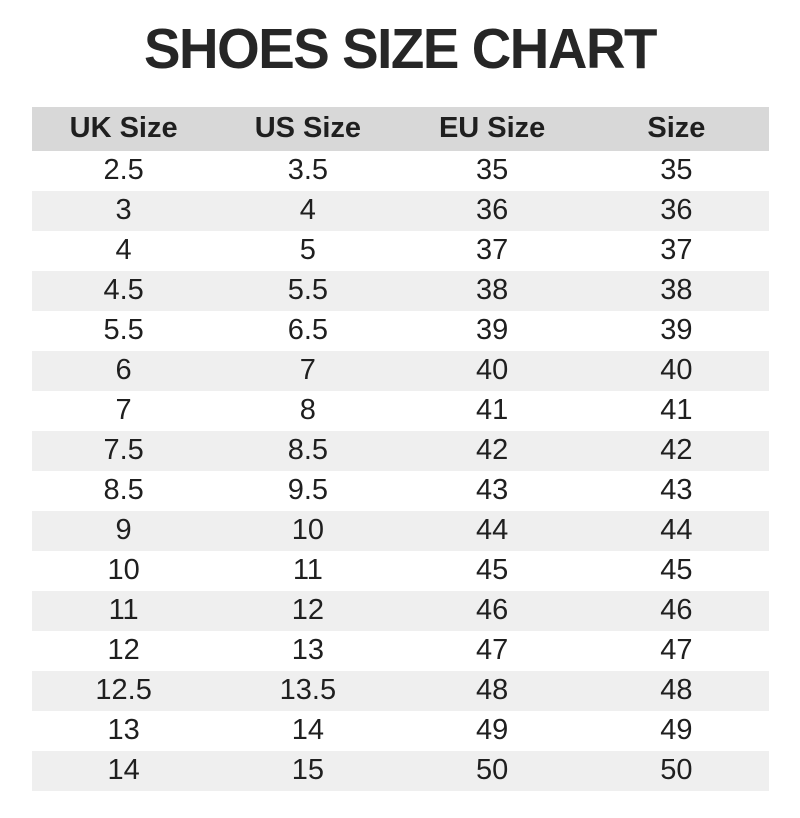 This screenshot has height=818, width=800. I want to click on table-cell: 8, so click(307, 410).